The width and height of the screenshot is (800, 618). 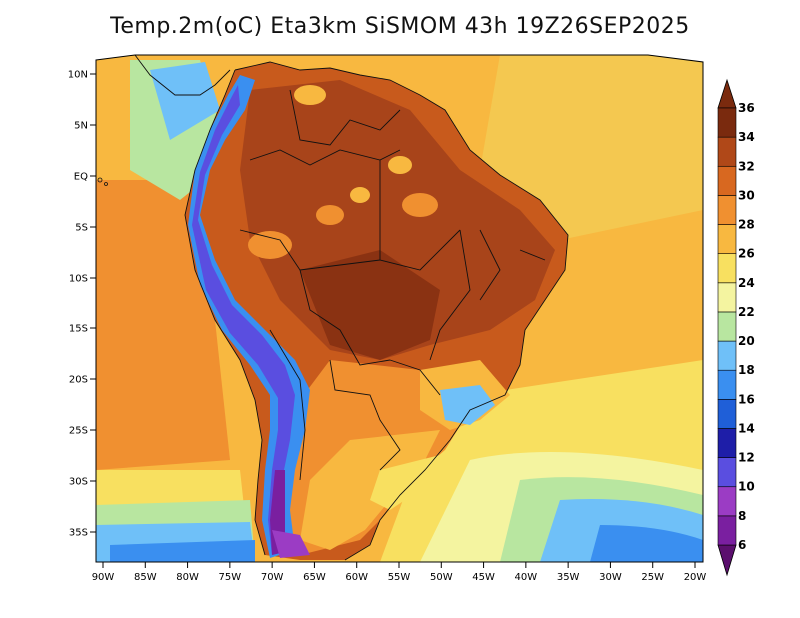 What do you see at coordinates (746, 487) in the screenshot?
I see `colorbar-label: 10` at bounding box center [746, 487].